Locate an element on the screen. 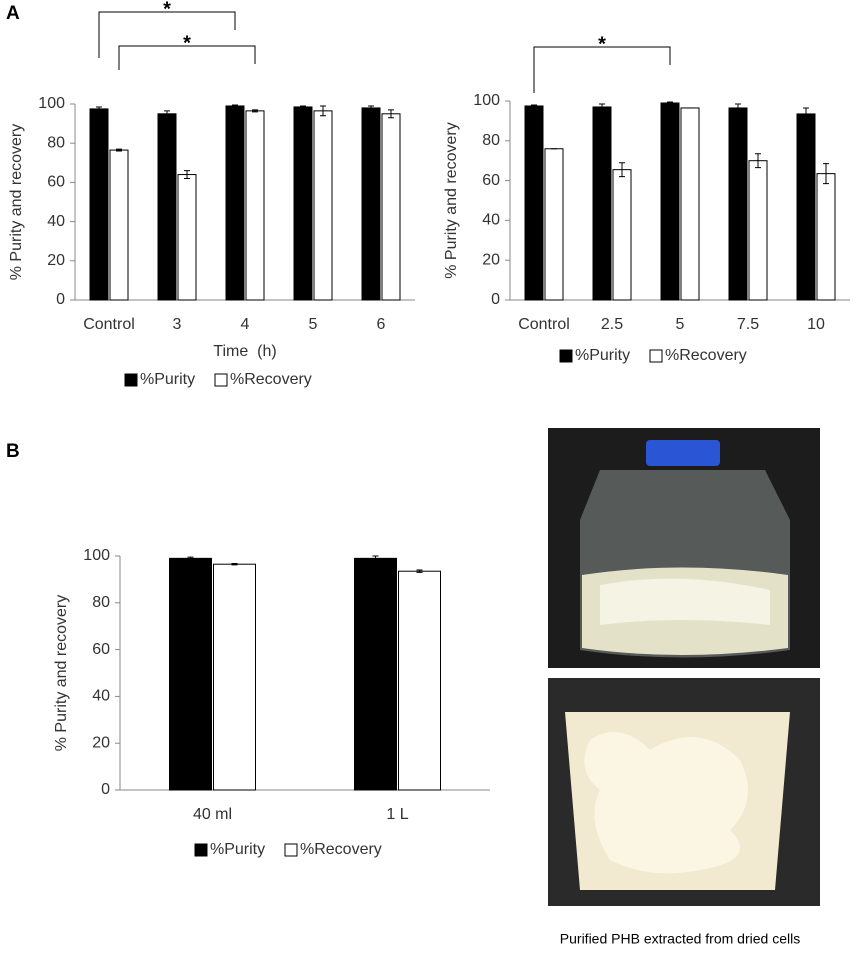 The image size is (865, 957). panel-label: B is located at coordinates (13, 451).